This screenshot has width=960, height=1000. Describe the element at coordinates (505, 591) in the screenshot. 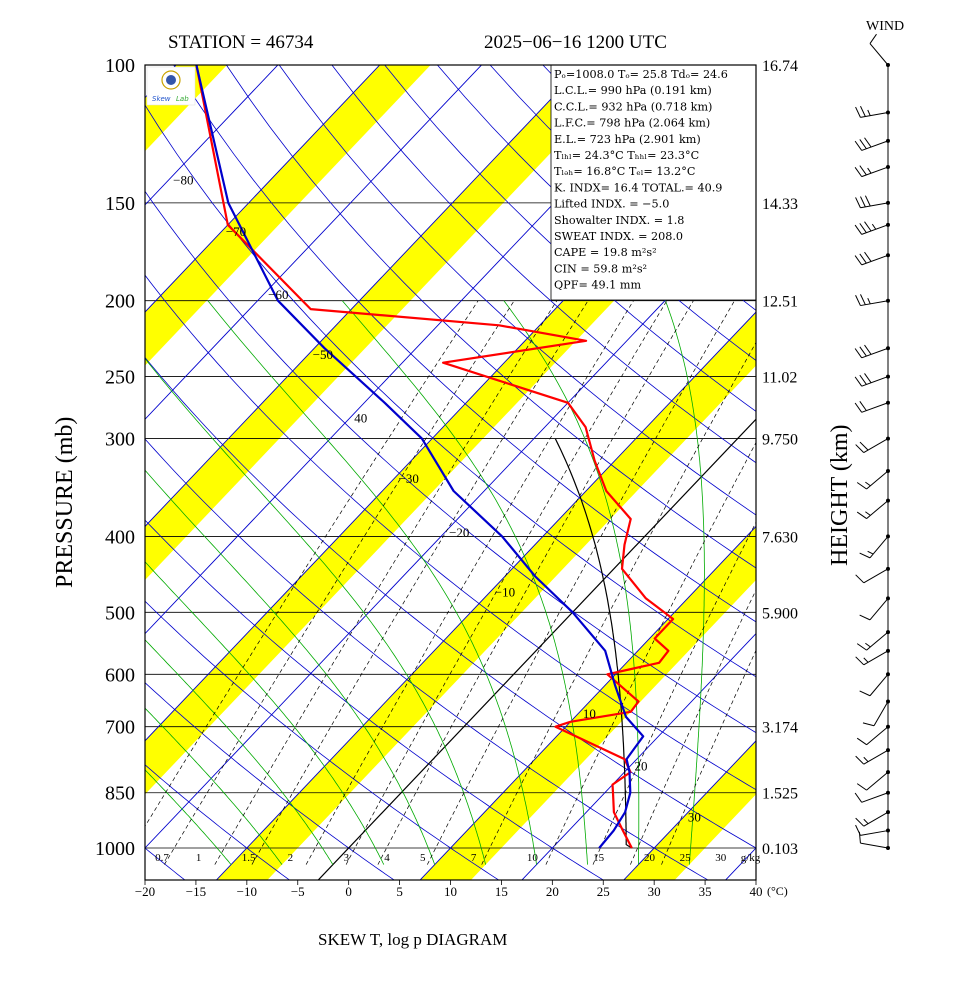

I see `isotherm-label: −10` at that location.